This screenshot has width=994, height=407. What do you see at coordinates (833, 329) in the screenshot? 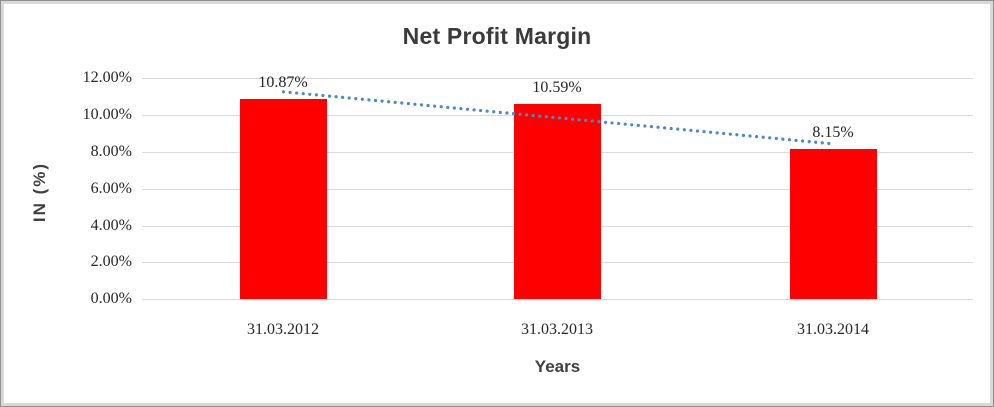
I see `x-tick-label: 31.03.2014` at bounding box center [833, 329].